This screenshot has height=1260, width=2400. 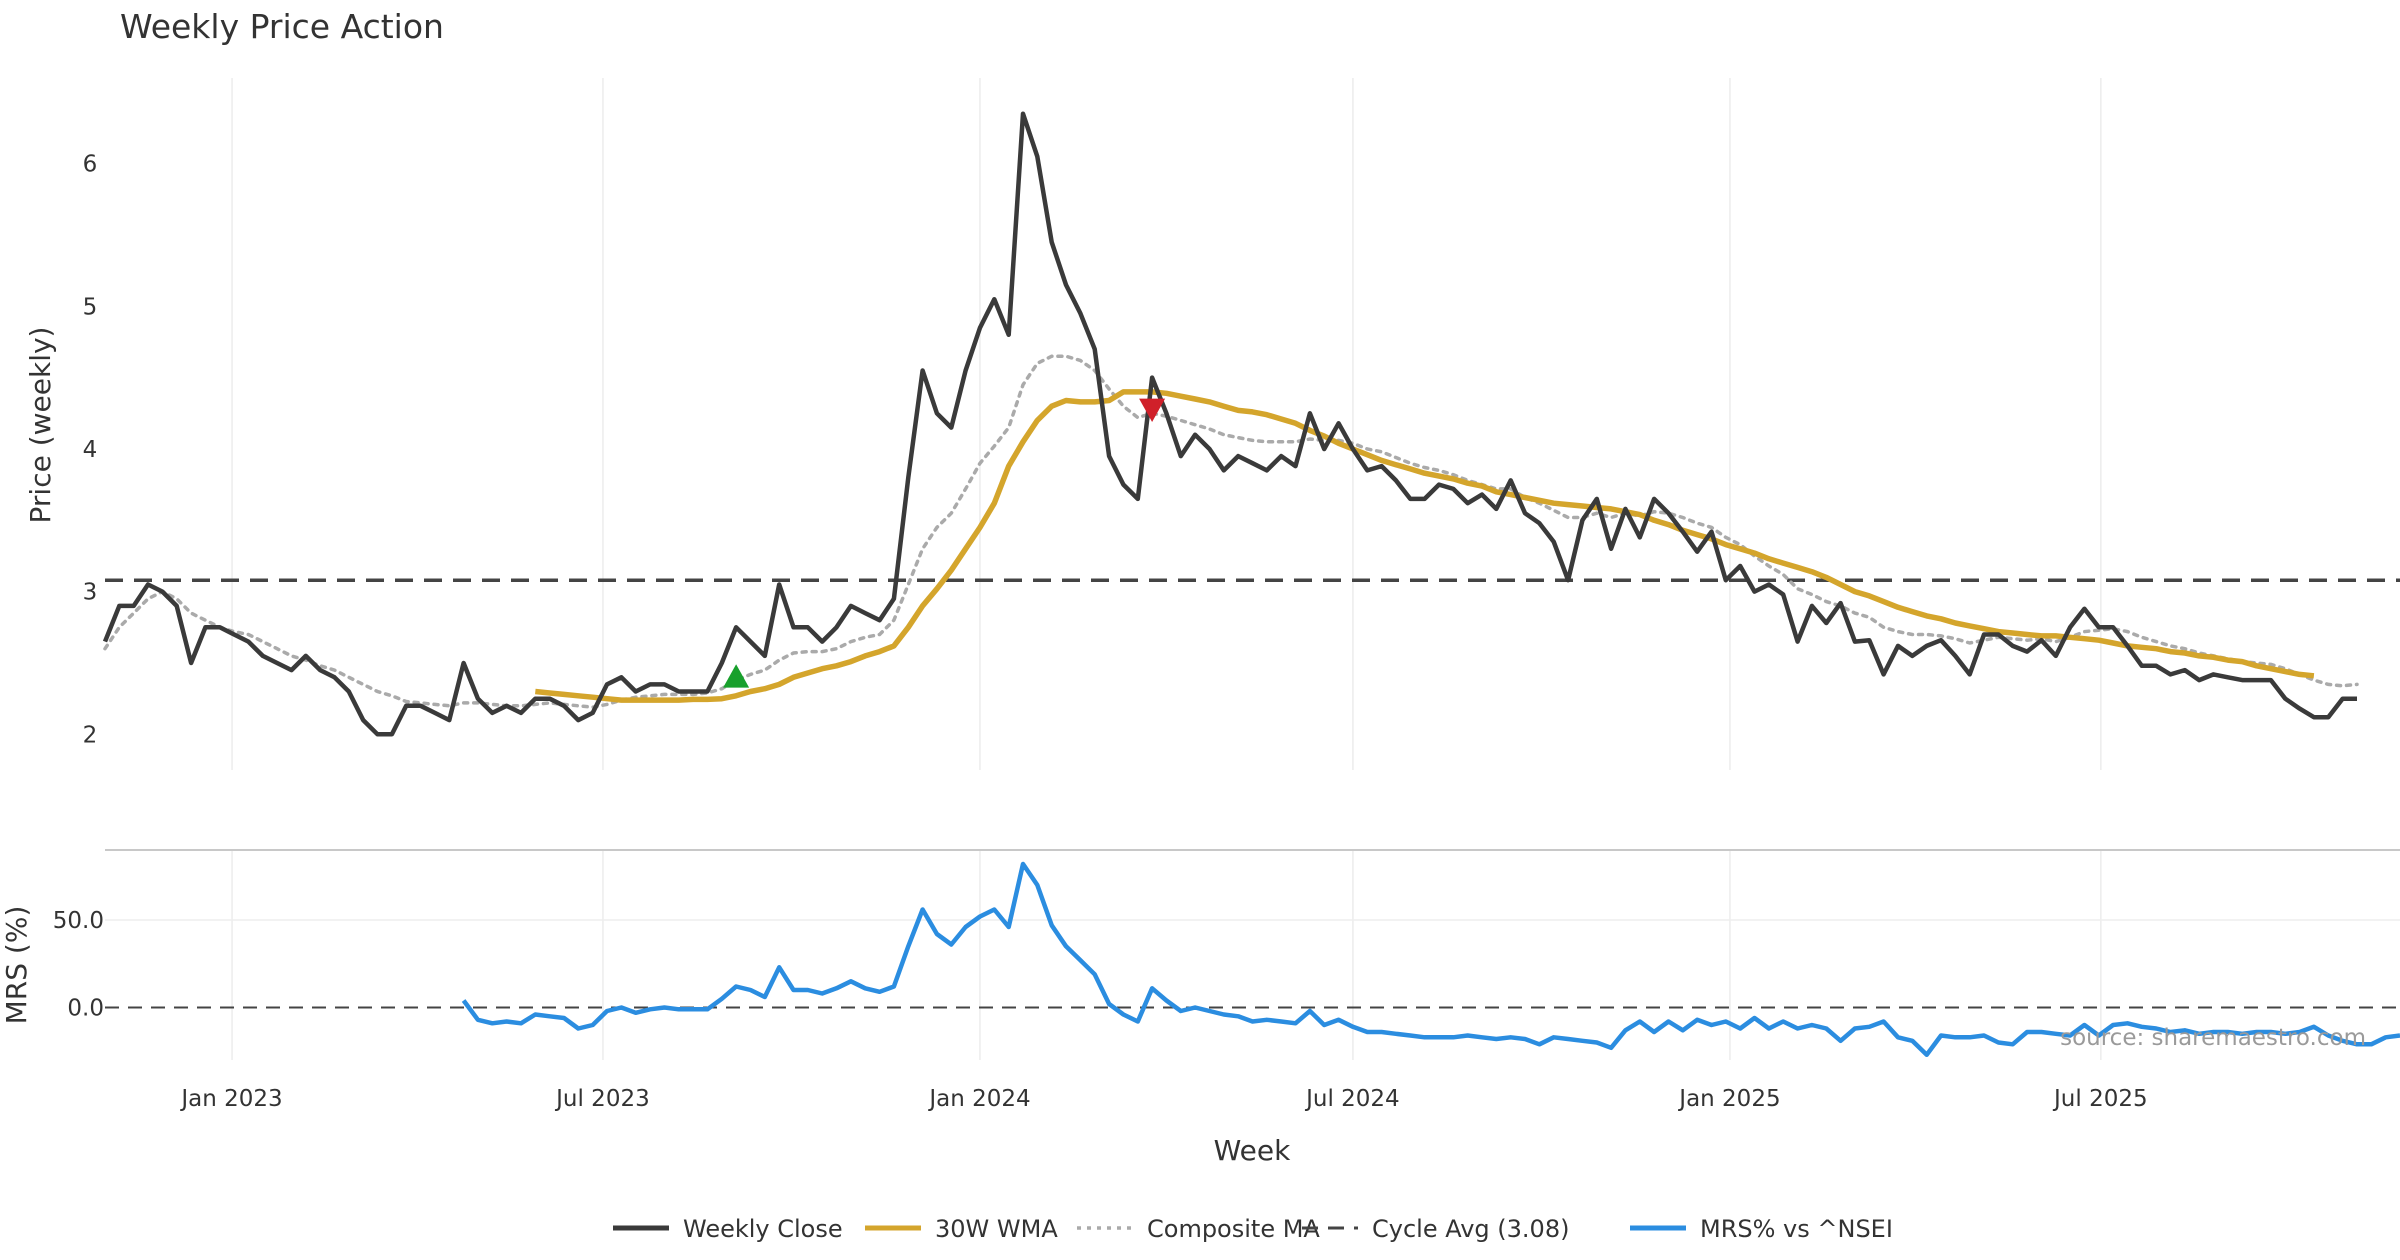 What do you see at coordinates (1430, 959) in the screenshot?
I see `mrs-line` at bounding box center [1430, 959].